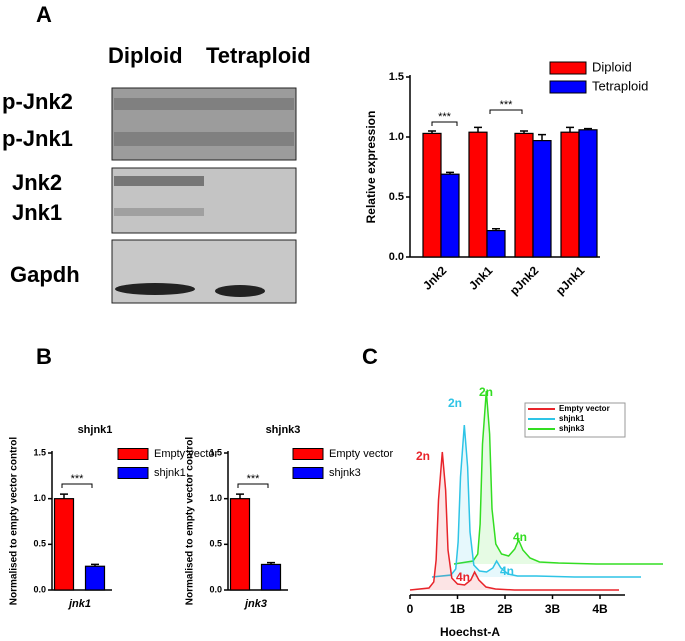 This screenshot has height=641, width=685. Describe the element at coordinates (470, 632) in the screenshot. I see `x-axis-label: Hoechst-A` at that location.